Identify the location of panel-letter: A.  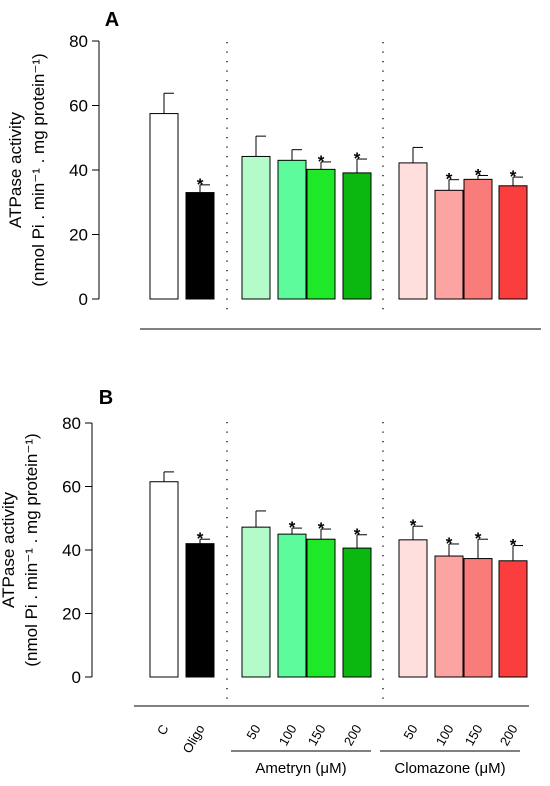
(112, 20).